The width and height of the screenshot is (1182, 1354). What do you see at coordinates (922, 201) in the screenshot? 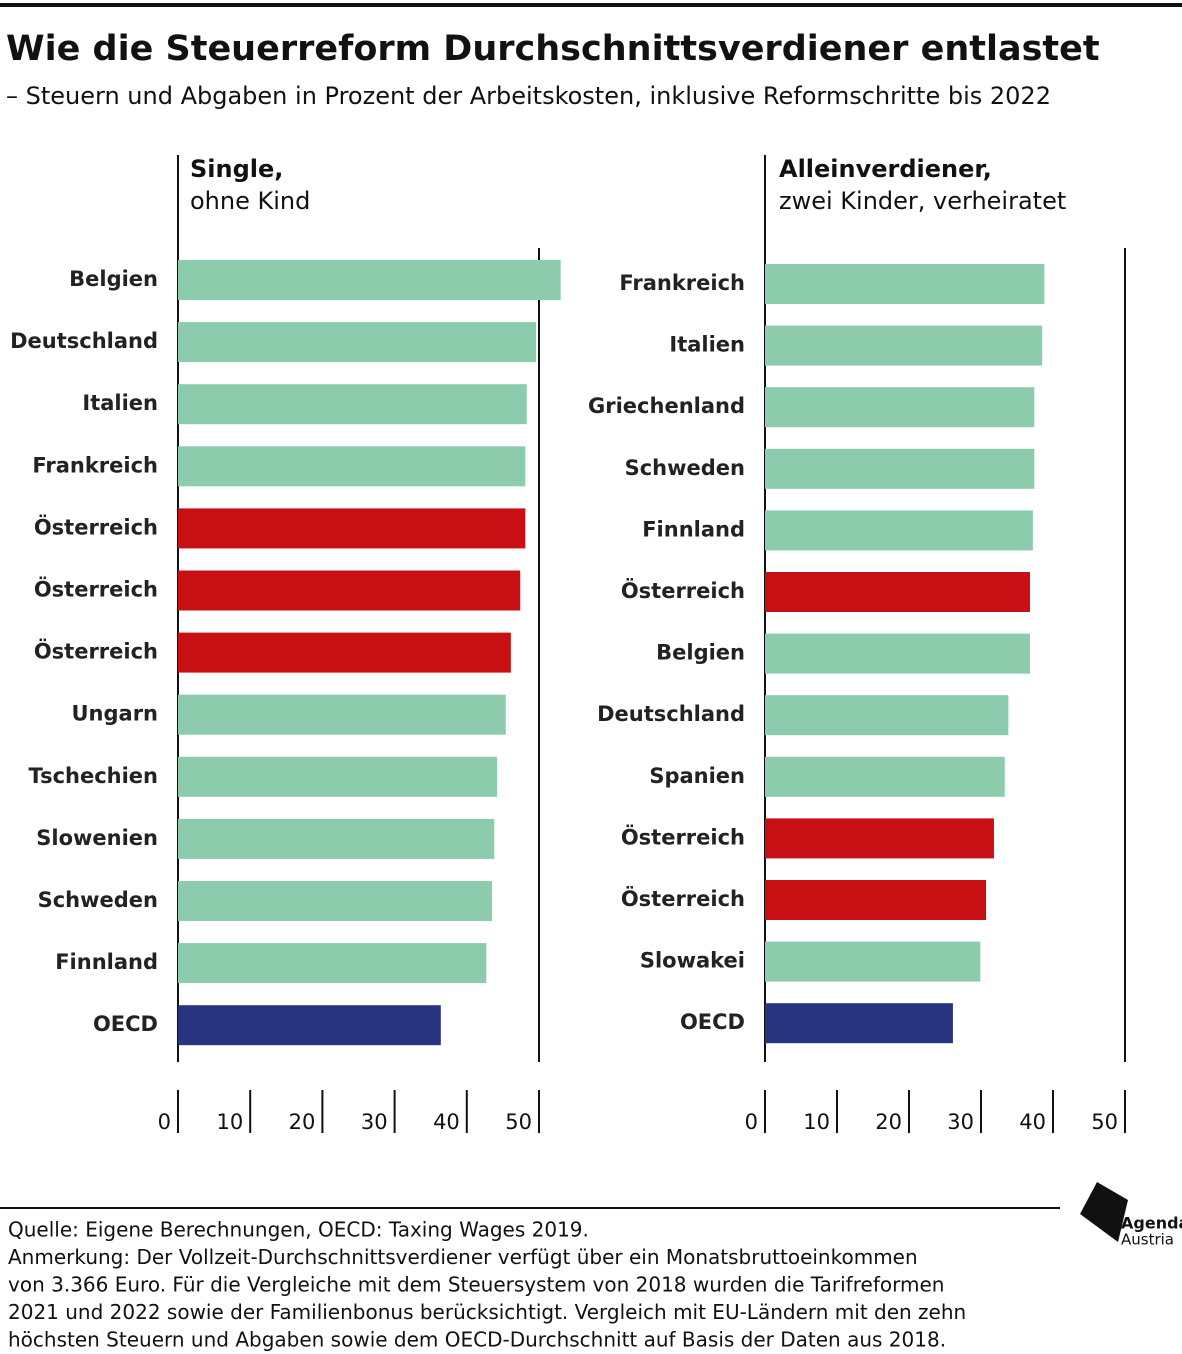
I see `panel-subtitle: zwei Kinder, verheiratet` at bounding box center [922, 201].